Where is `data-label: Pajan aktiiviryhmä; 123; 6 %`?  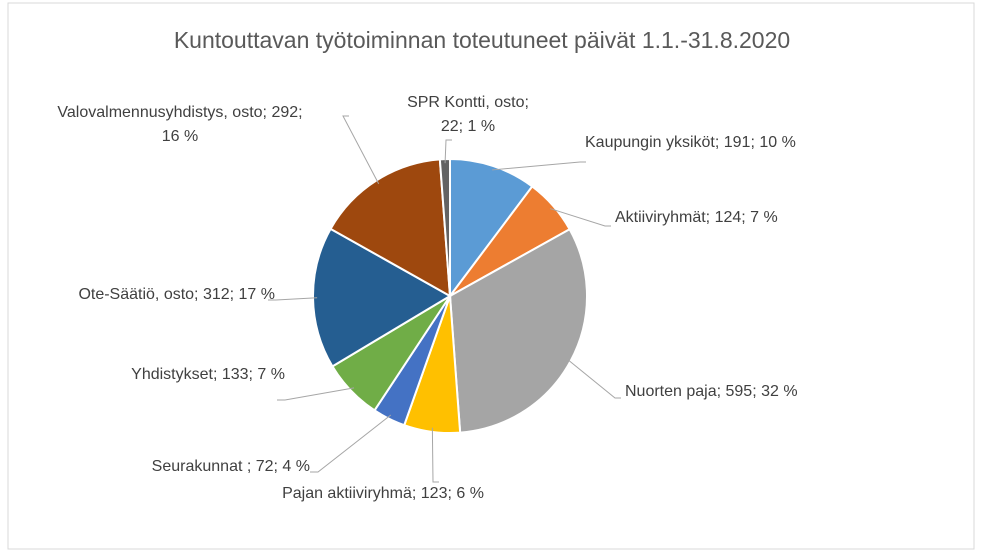 data-label: Pajan aktiiviryhmä; 123; 6 % is located at coordinates (383, 493).